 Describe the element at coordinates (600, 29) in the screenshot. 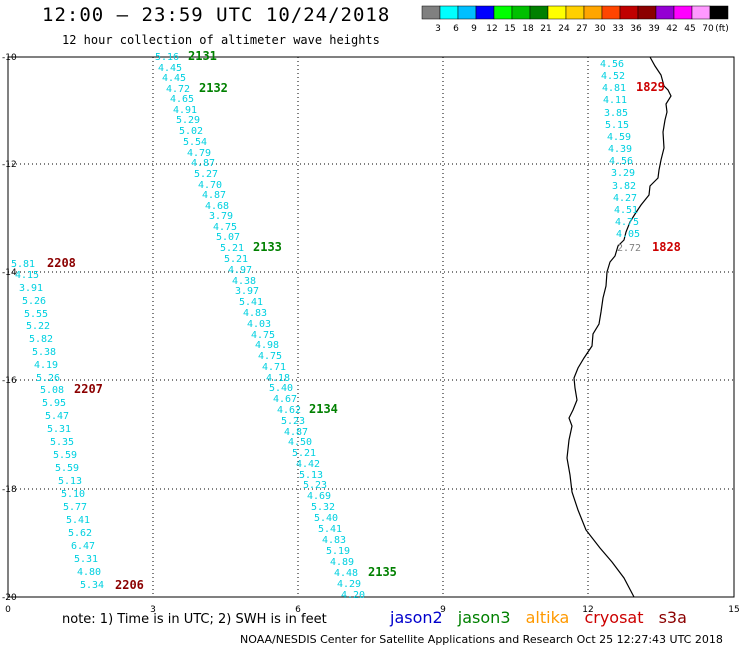

I see `legend-label: 30` at that location.